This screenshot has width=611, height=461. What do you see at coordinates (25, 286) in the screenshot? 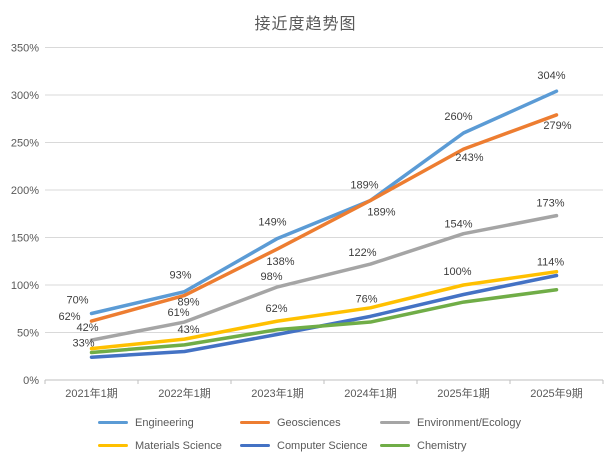
I see `y-axis-tick-label: 100%` at bounding box center [25, 286].